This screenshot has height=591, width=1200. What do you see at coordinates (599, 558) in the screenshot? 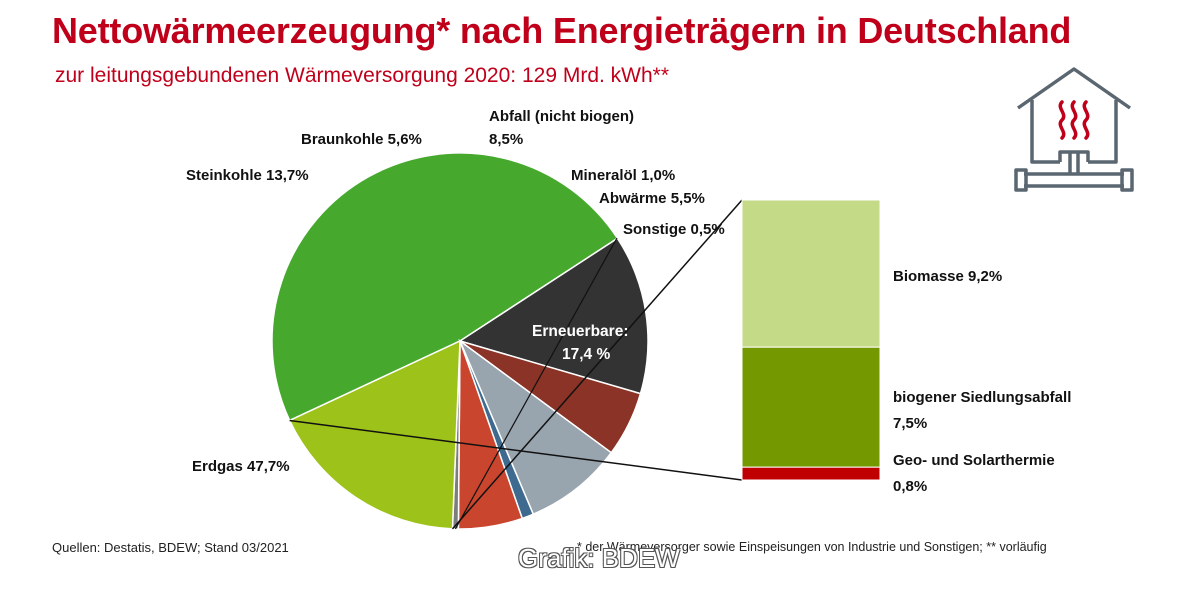
I see `graphic-credit: Grafik: BDEW` at bounding box center [599, 558].